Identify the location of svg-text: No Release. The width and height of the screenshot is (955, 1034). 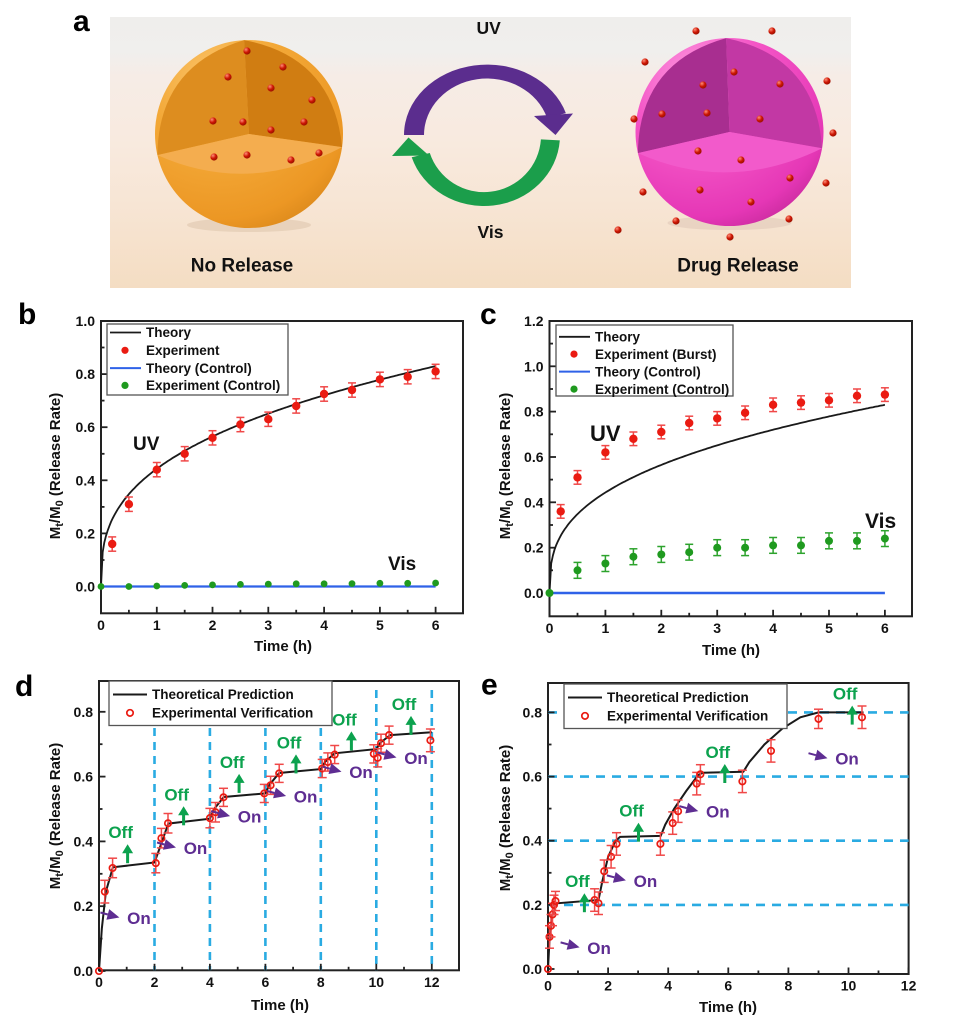
(242, 266).